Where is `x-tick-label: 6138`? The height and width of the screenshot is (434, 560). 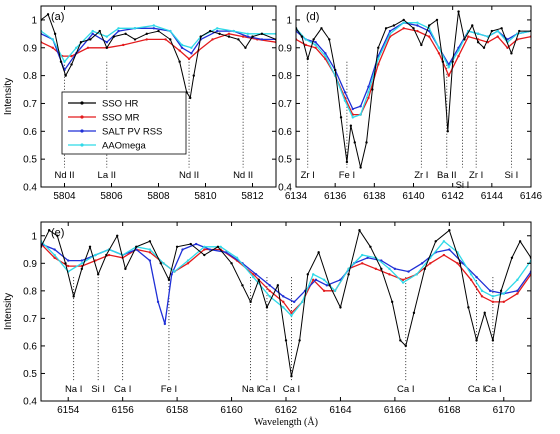
x-tick-label: 6138 is located at coordinates (374, 196).